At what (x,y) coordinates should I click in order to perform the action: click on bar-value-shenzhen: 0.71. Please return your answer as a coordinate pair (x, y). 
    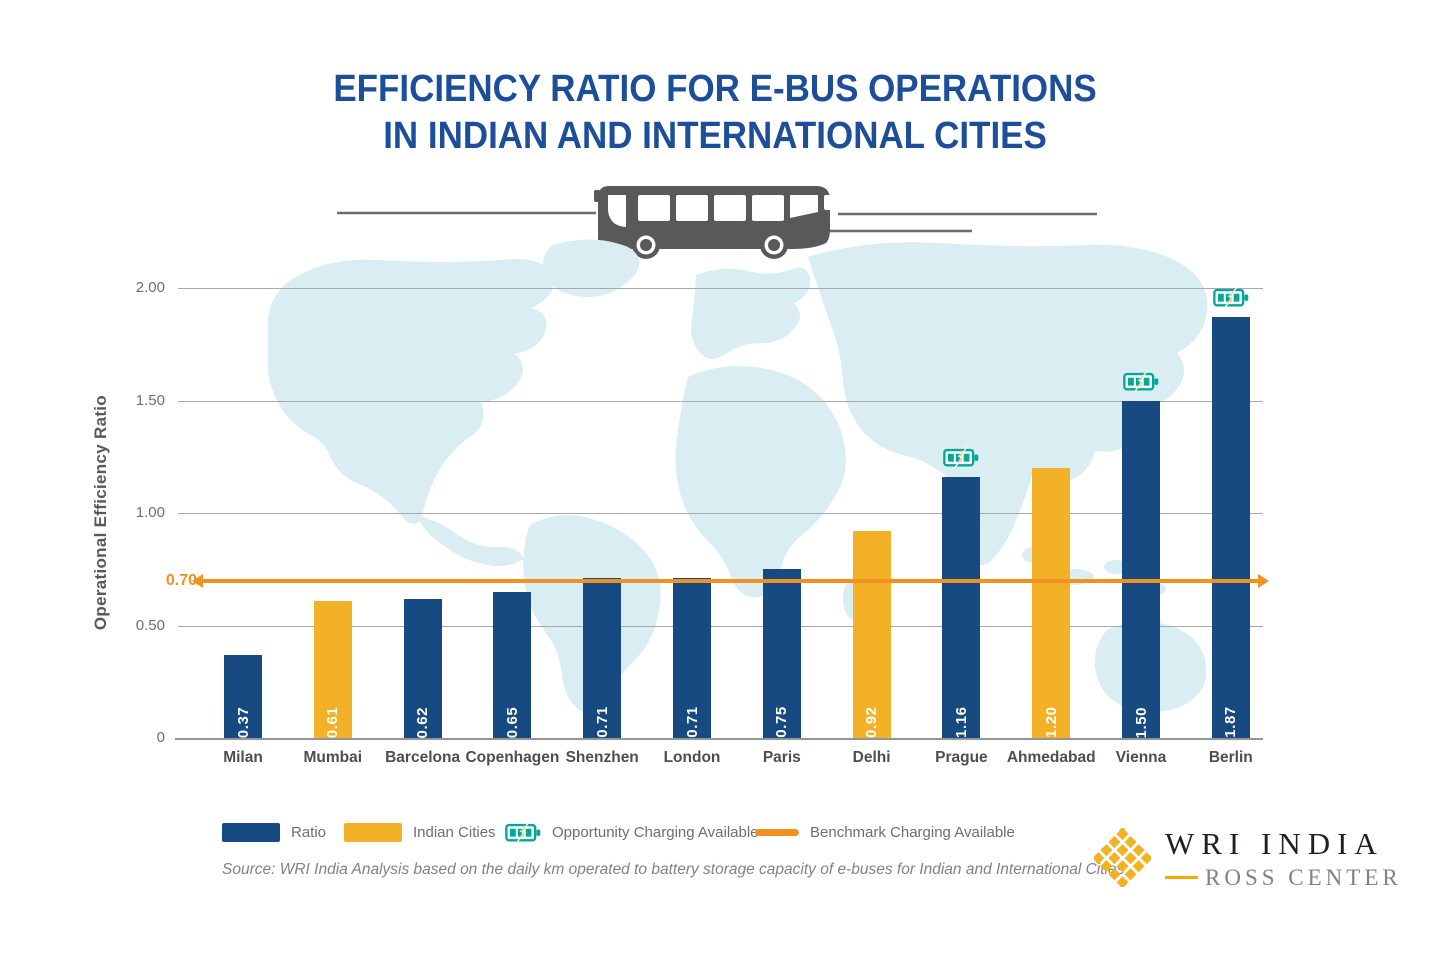
    Looking at the image, I should click on (602, 722).